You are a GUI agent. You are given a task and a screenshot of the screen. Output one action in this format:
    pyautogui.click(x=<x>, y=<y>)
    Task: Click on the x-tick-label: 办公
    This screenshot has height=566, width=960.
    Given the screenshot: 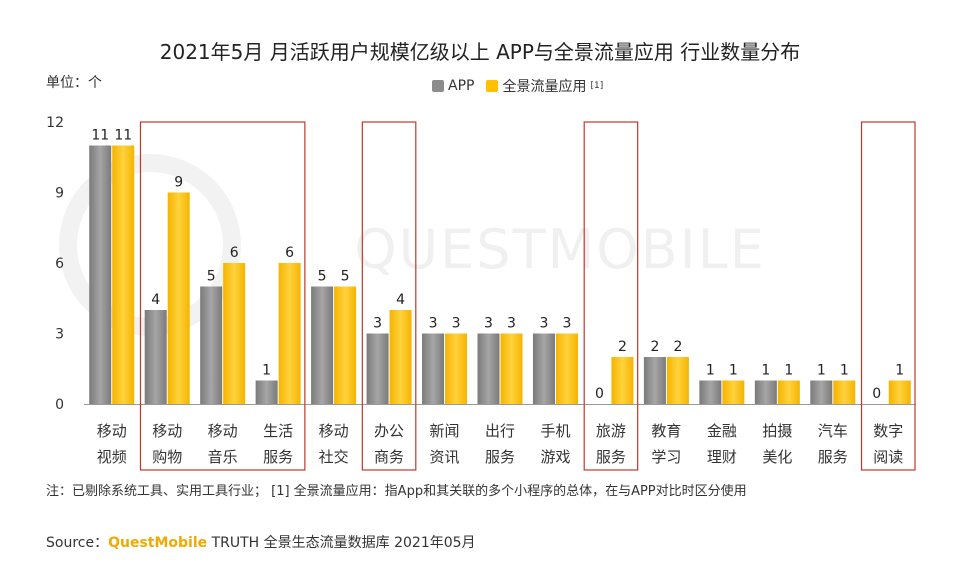 What is the action you would take?
    pyautogui.click(x=389, y=431)
    